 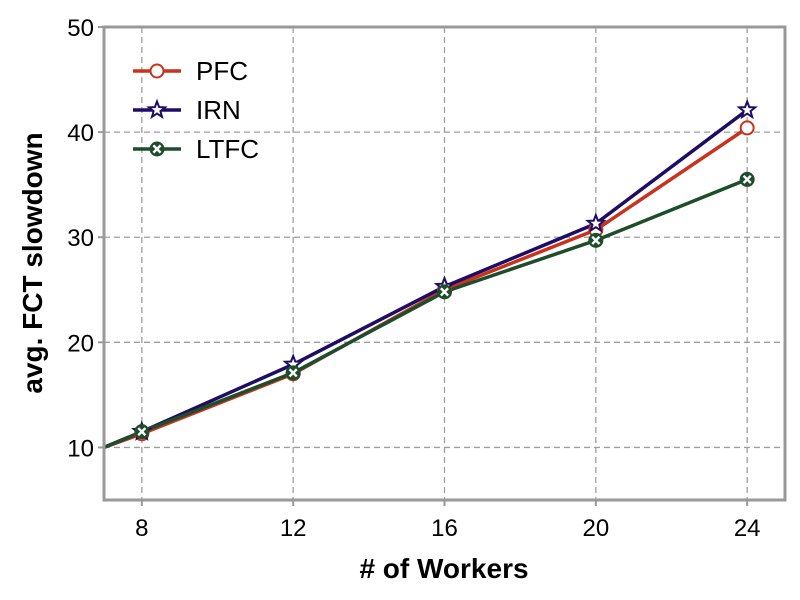 What do you see at coordinates (443, 568) in the screenshot?
I see `x-axis-label: # of Workers` at bounding box center [443, 568].